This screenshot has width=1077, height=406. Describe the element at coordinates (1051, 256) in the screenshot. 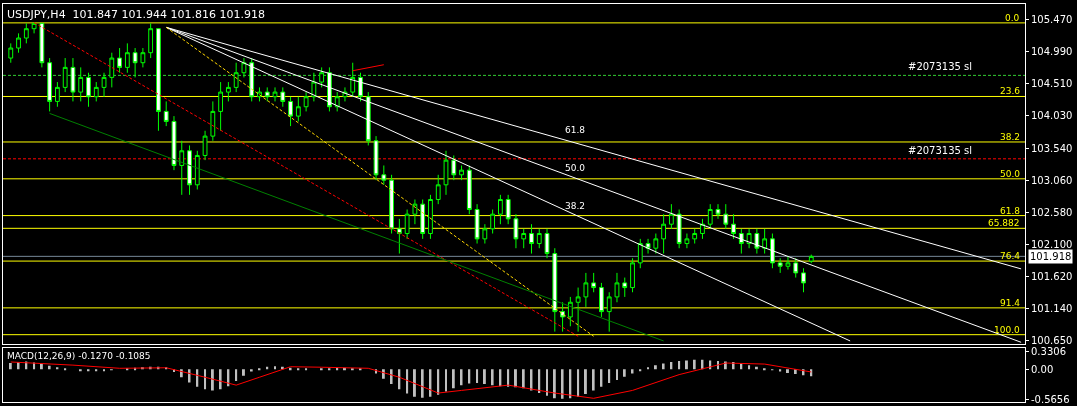

I see `ref-line-label: 101.918` at that location.